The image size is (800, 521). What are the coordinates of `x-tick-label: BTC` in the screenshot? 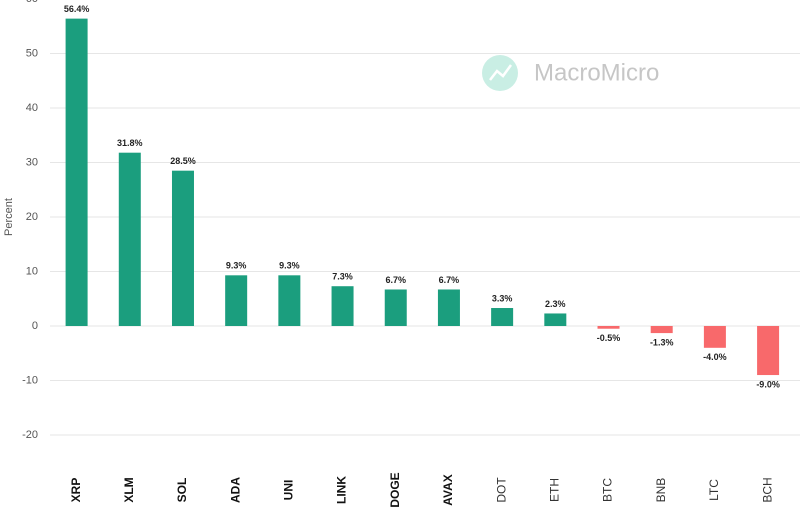 It's located at (608, 490).